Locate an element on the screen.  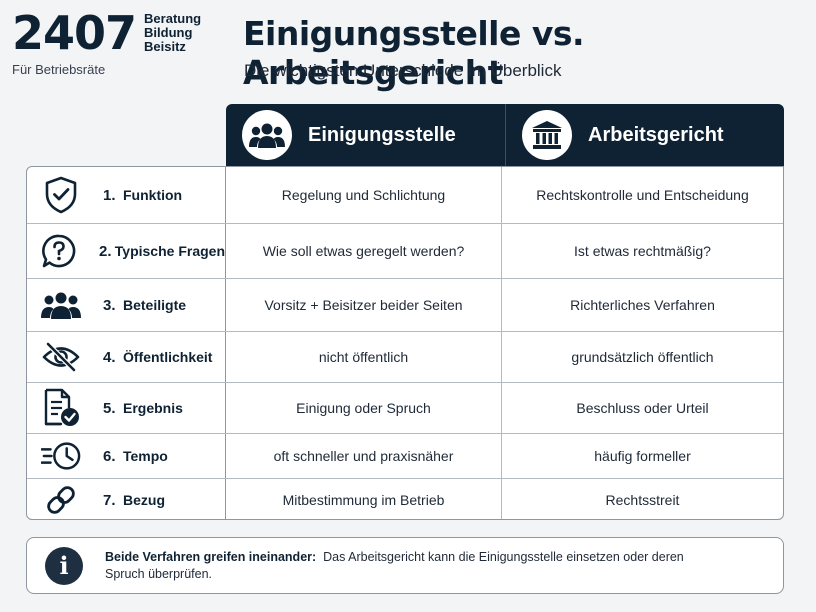
logo-word-beisitz: Beisitz is located at coordinates (165, 46).